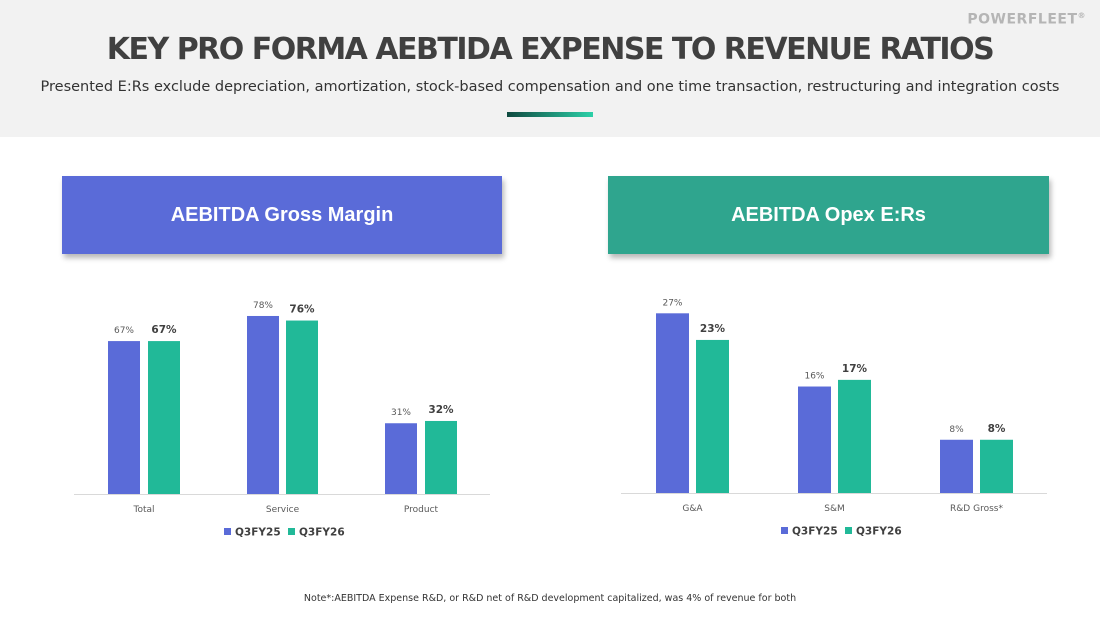 This screenshot has height=619, width=1100. What do you see at coordinates (672, 303) in the screenshot?
I see `opex-data-label-q3fy25-1: 27%` at bounding box center [672, 303].